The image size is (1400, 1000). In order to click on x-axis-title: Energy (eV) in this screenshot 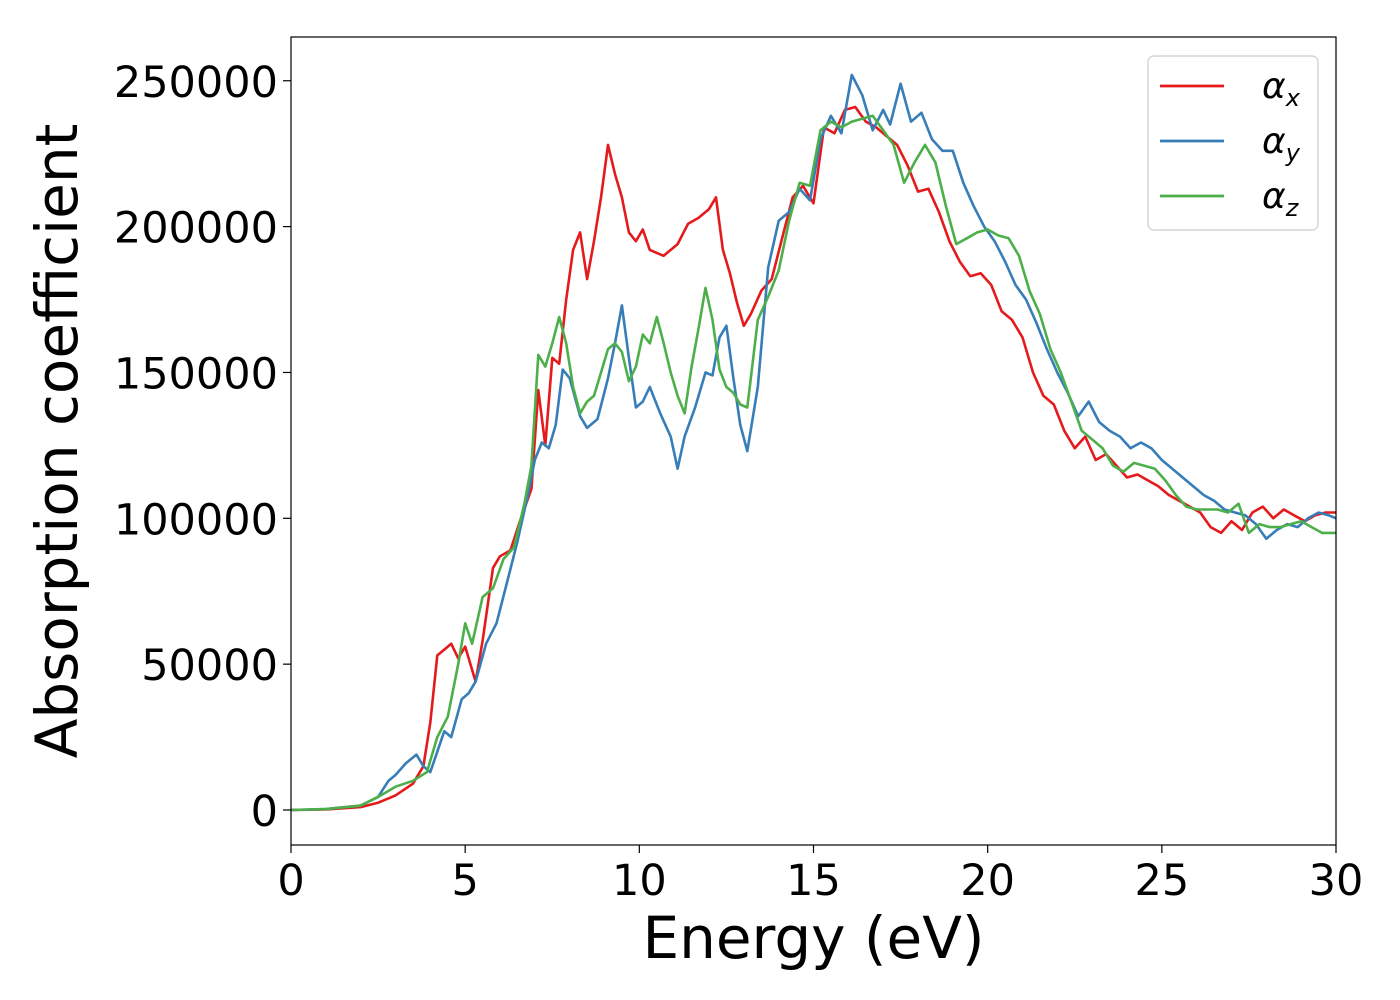, I will do `click(813, 938)`.